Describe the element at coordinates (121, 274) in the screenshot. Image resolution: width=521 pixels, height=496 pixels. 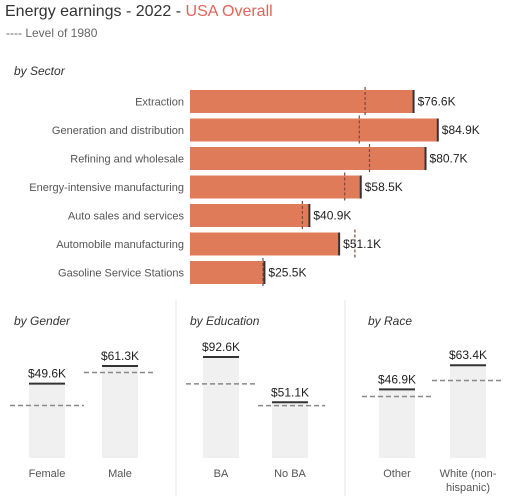
I see `sector-category-label: Gasoline Service Stations` at that location.